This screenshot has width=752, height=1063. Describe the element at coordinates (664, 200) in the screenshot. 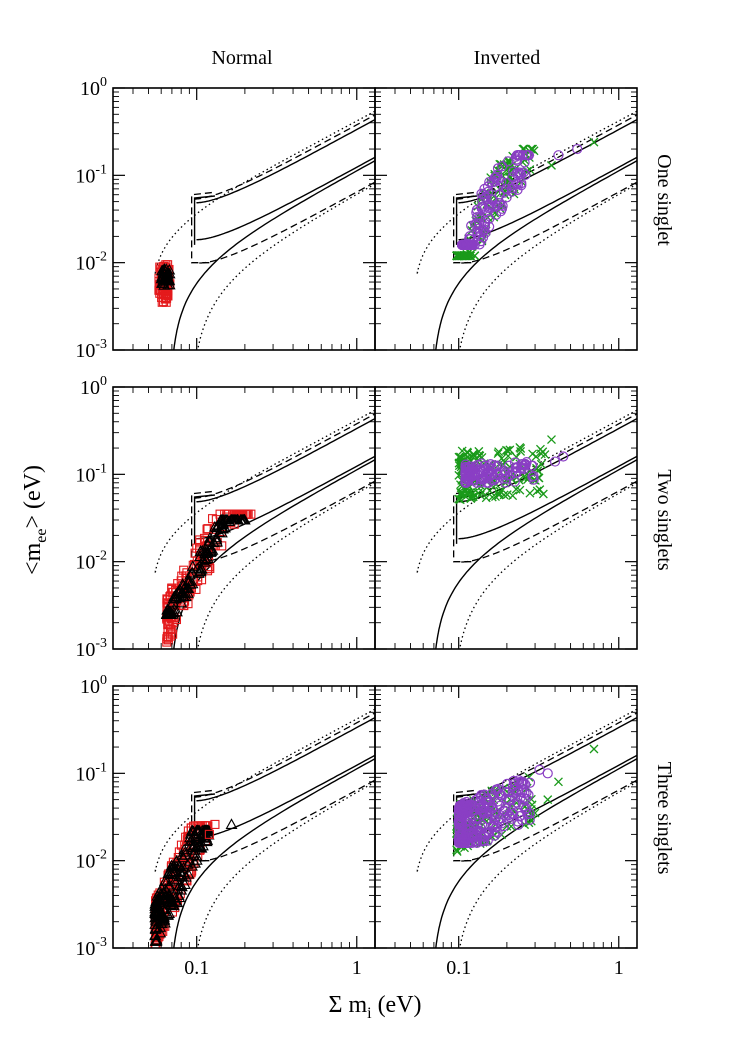

I see `row-title-one-singlet: One singlet` at that location.